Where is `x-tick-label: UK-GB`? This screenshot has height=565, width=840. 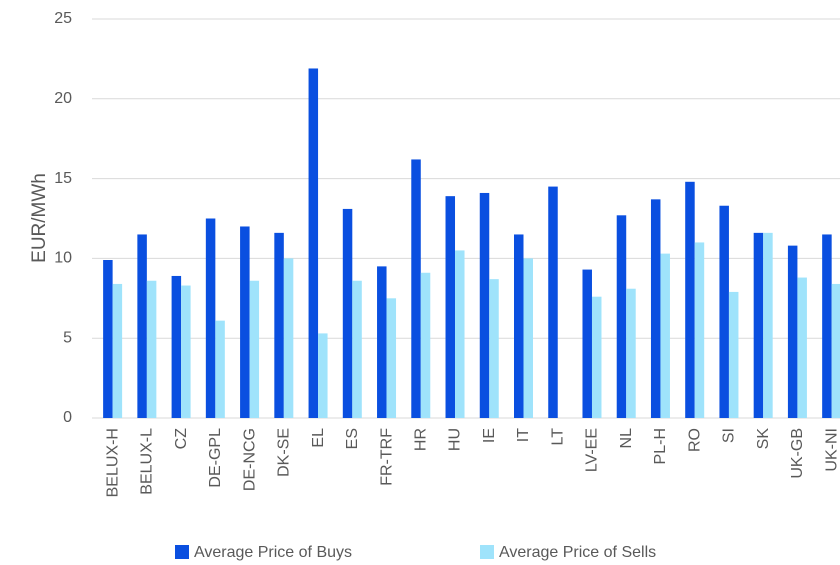
x-tick-label: UK-GB is located at coordinates (797, 453).